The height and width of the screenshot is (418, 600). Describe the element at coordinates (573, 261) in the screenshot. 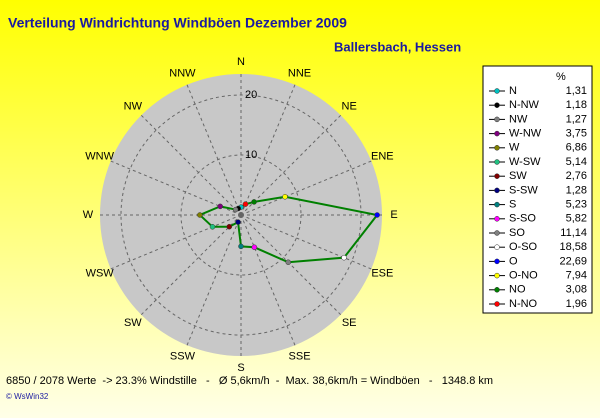

I see `legend-value: 22,69` at that location.